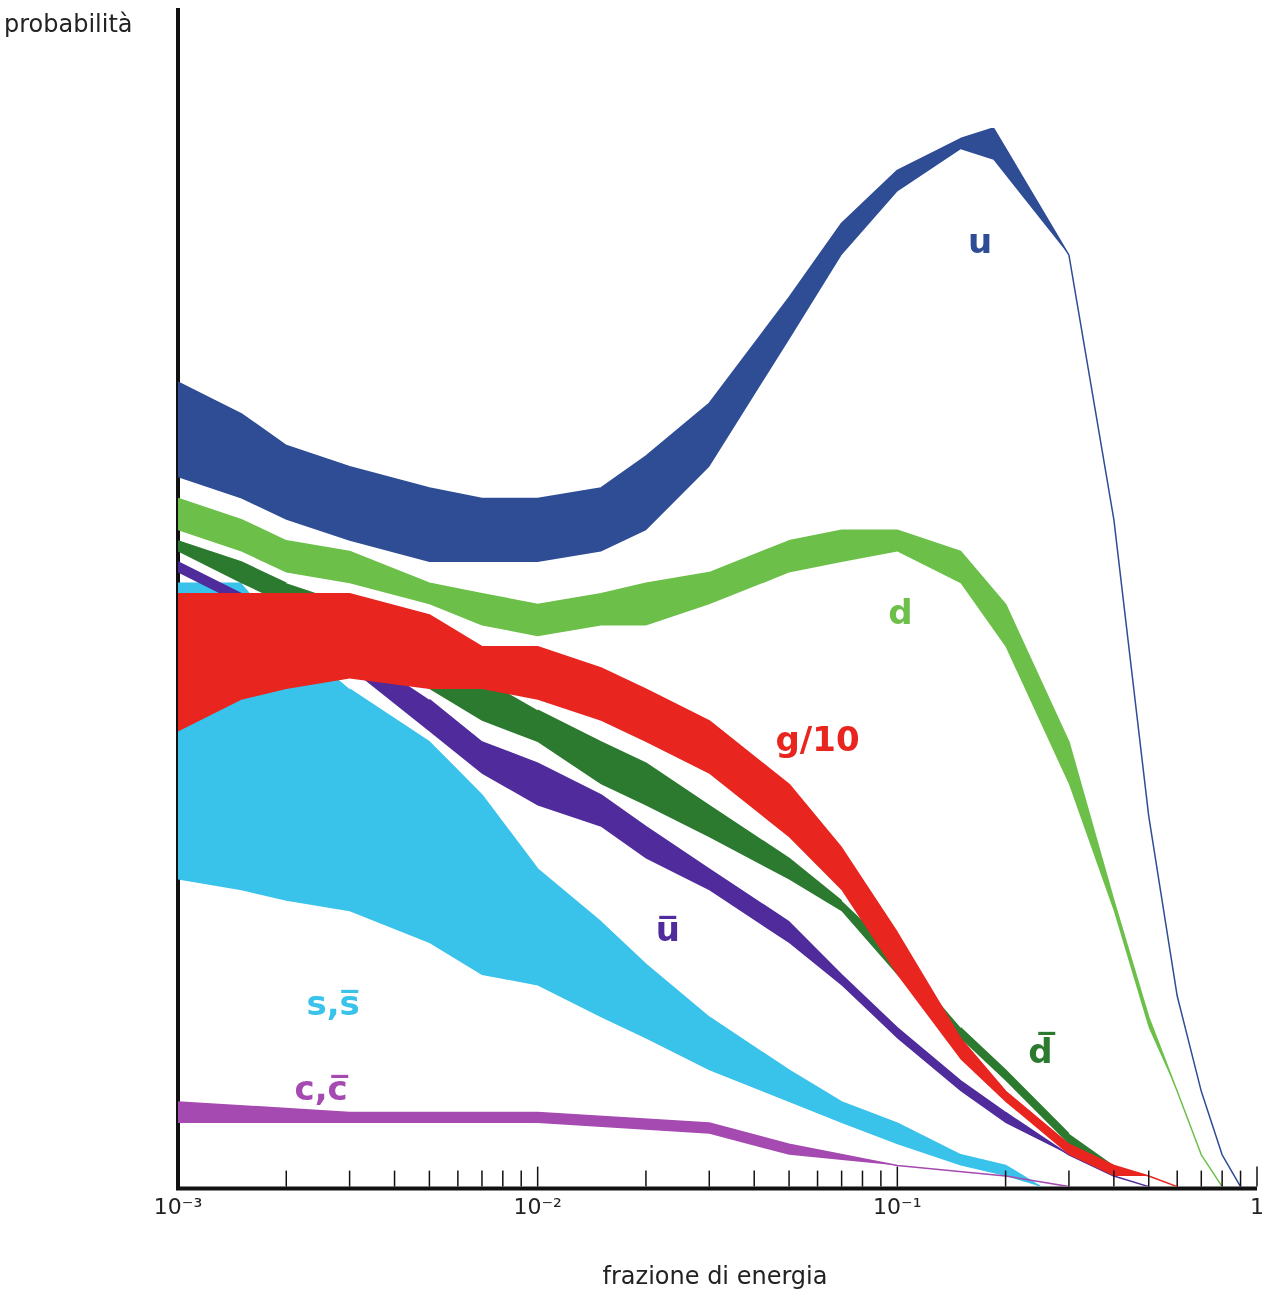 The width and height of the screenshot is (1272, 1301). Describe the element at coordinates (897, 1206) in the screenshot. I see `x-tick-label: 10⁻¹` at that location.